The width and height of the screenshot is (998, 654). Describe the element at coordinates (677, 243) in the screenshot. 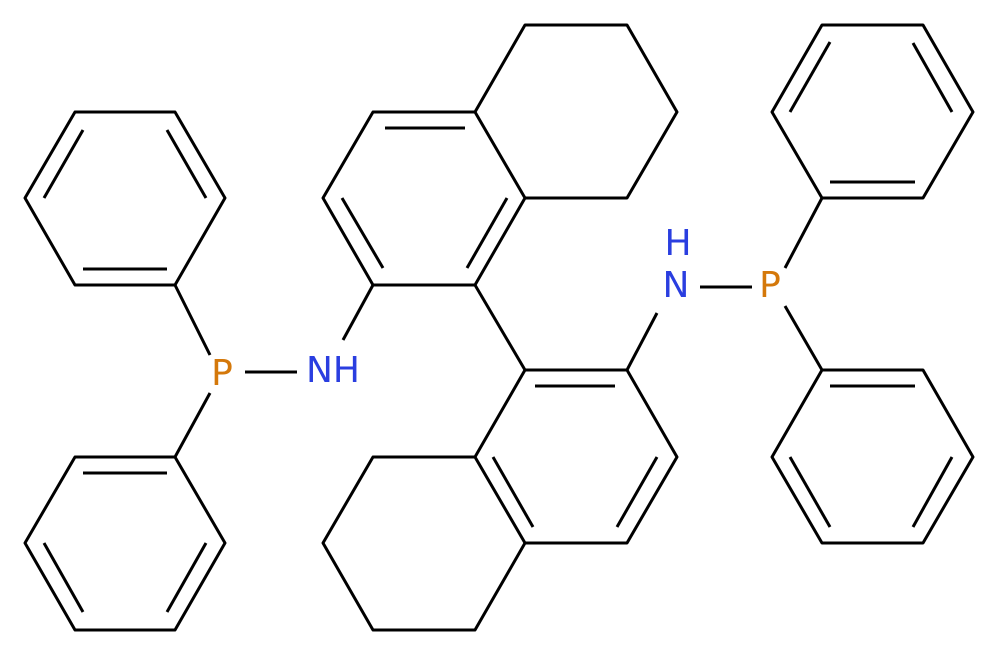

I see `atom-label: H` at that location.